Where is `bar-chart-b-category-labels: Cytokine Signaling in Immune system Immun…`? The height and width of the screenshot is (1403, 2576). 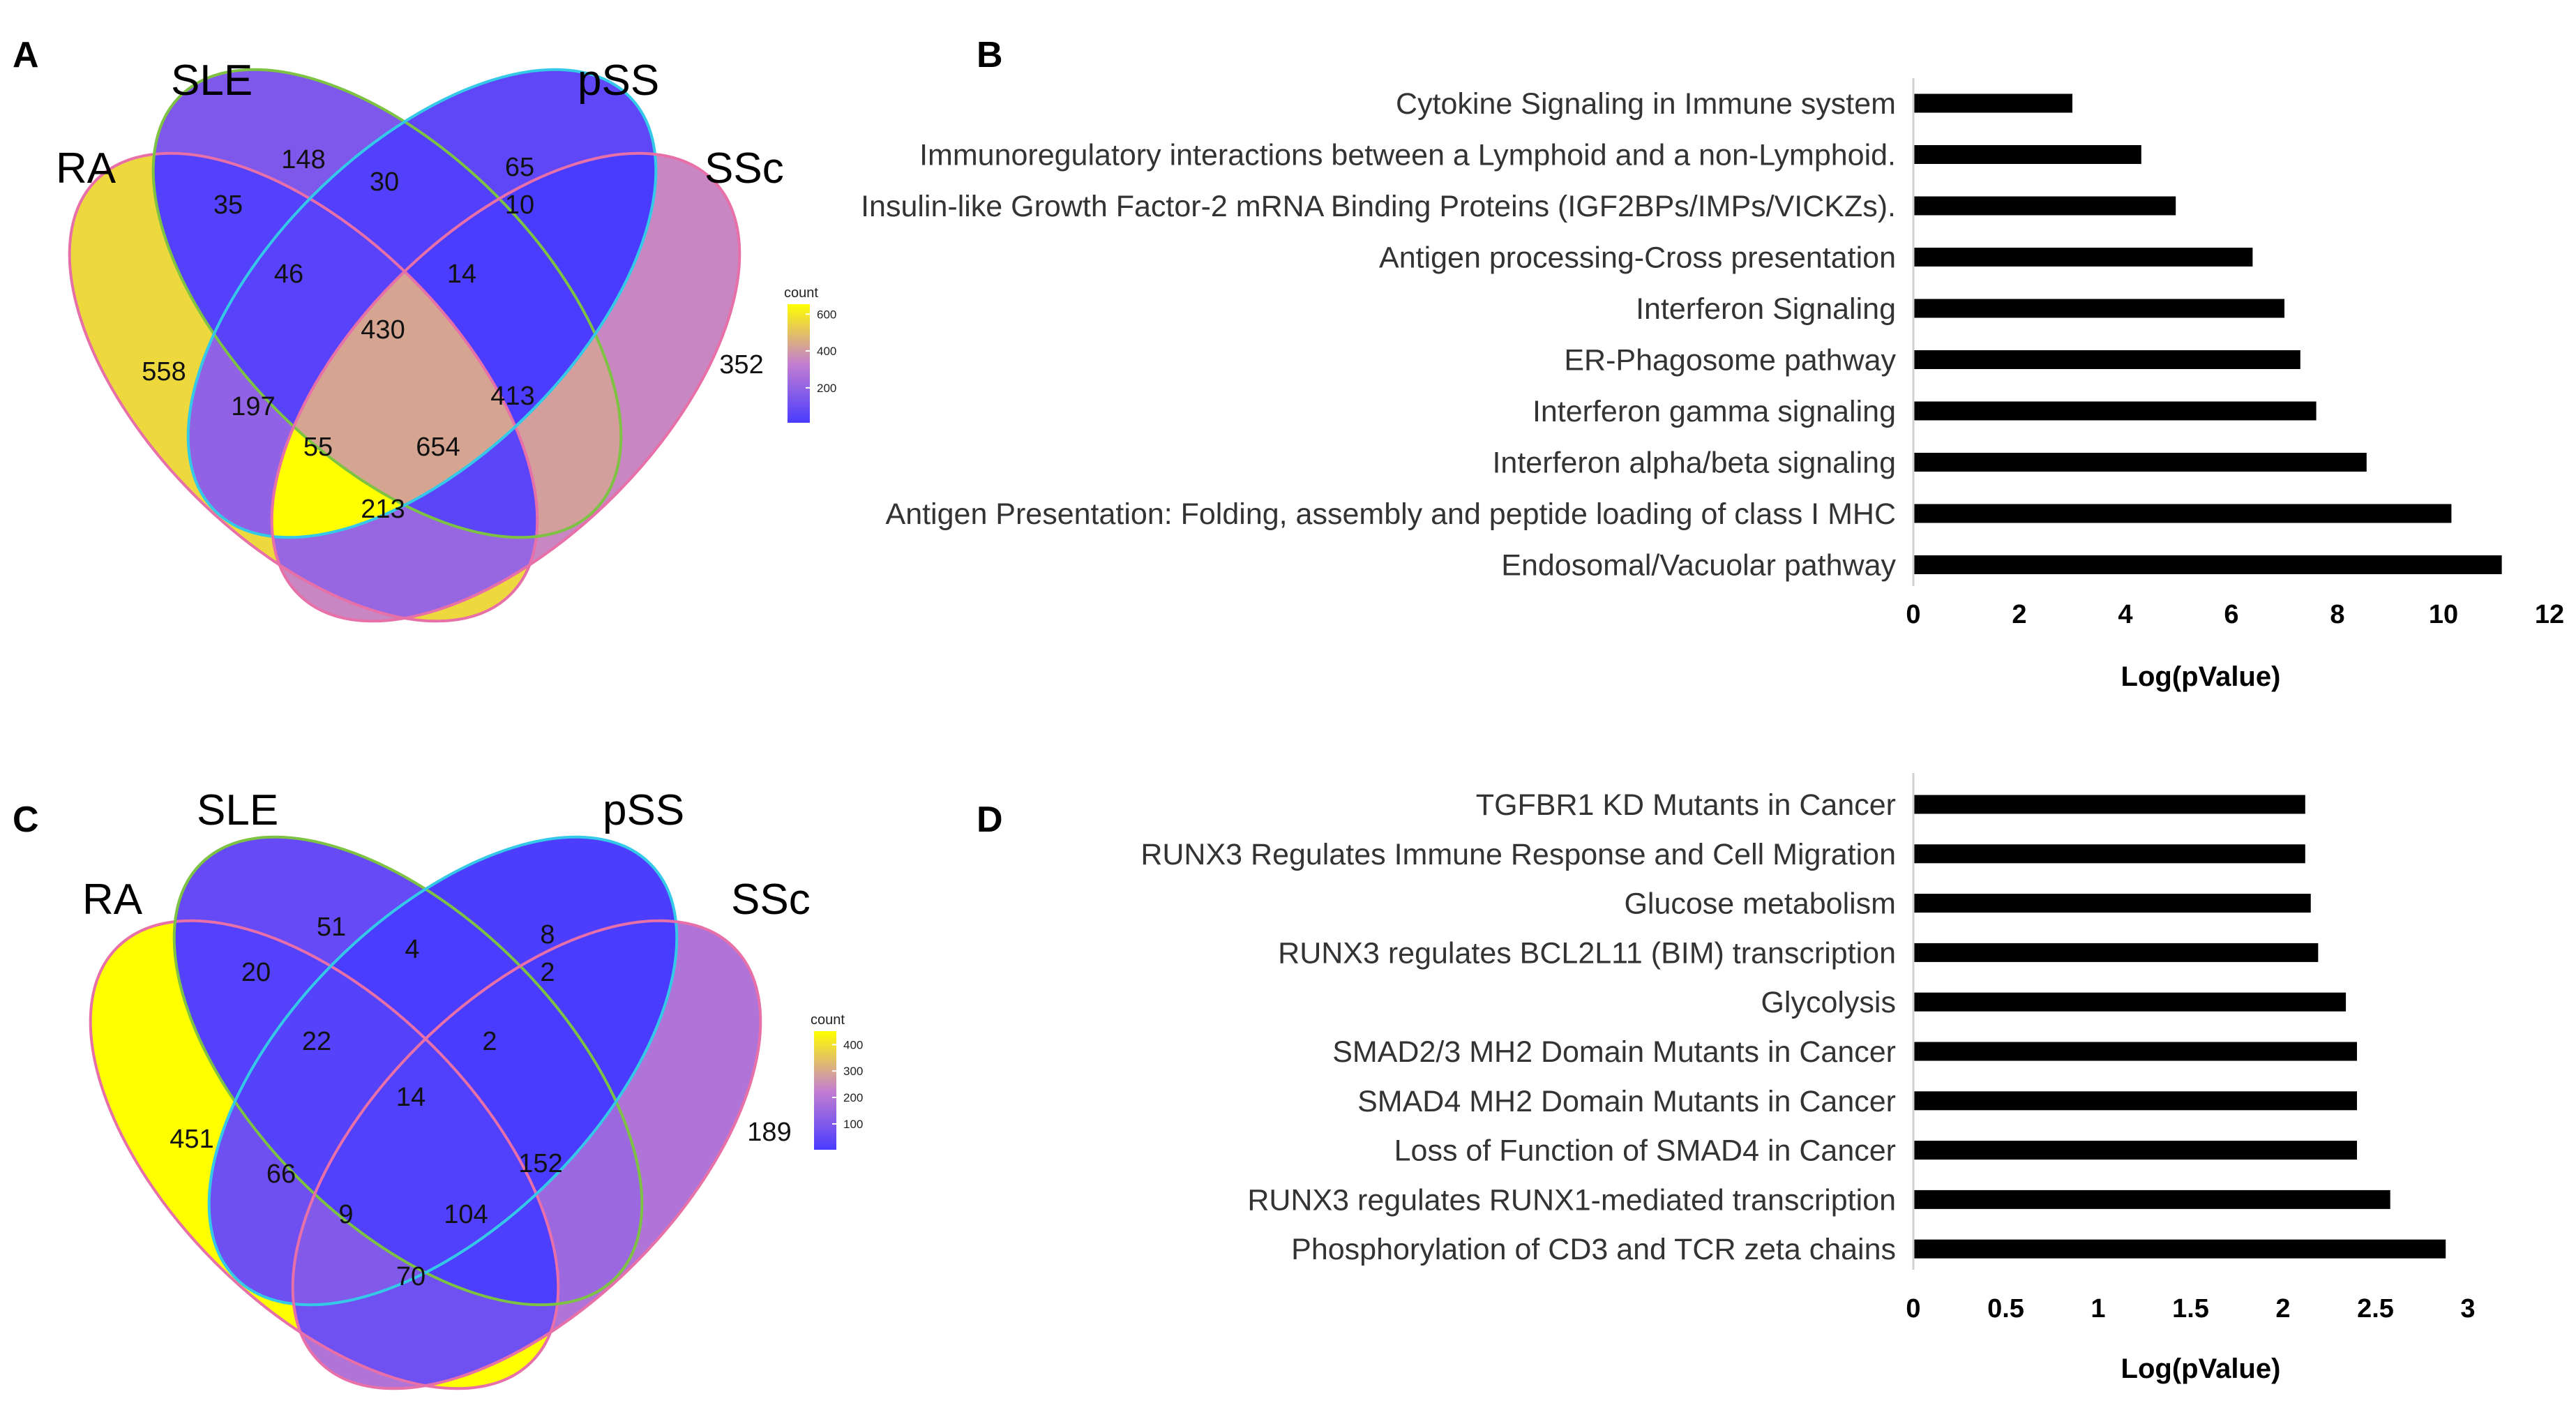 bar-chart-b-category-labels: Cytokine Signaling in Immune system Immun… is located at coordinates (1378, 335).